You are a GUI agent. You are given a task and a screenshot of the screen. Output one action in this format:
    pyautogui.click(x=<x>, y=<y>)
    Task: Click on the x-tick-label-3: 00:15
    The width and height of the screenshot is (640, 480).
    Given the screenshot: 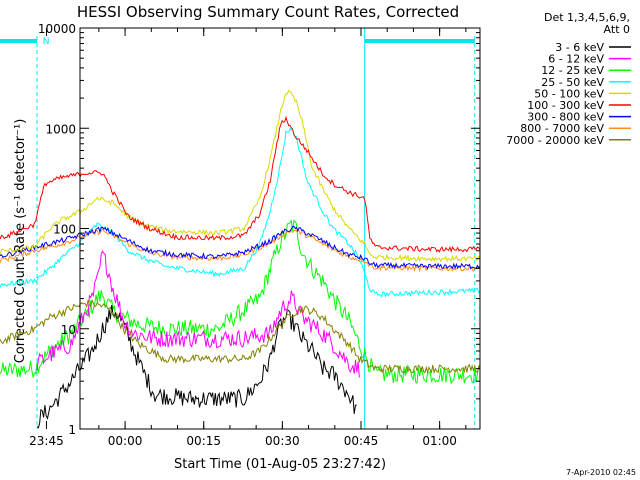 What is the action you would take?
    pyautogui.click(x=203, y=441)
    